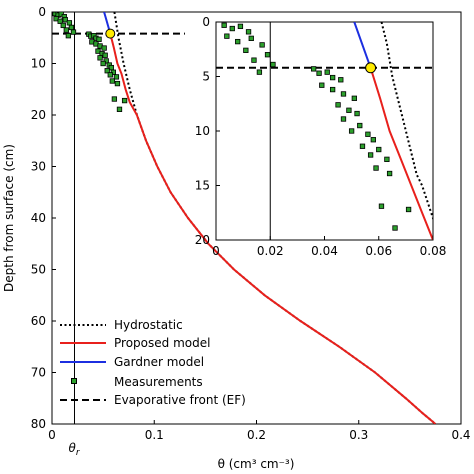 The height and width of the screenshot is (474, 474). What do you see at coordinates (180, 400) in the screenshot?
I see `legend-ef-label: Evaporative front (EF)` at bounding box center [180, 400].